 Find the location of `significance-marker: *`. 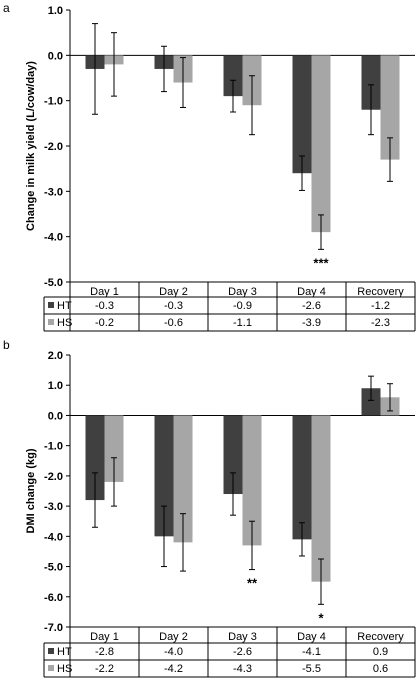

significance-marker: * is located at coordinates (321, 617).